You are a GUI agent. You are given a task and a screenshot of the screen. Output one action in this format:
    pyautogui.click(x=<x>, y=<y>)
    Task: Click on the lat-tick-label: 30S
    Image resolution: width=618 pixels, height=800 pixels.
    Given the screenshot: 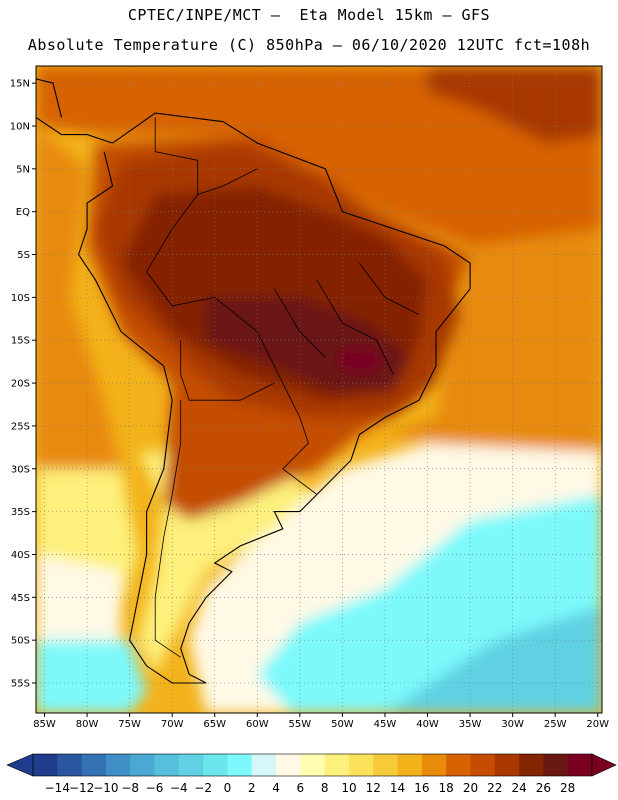 What is the action you would take?
    pyautogui.click(x=20, y=469)
    